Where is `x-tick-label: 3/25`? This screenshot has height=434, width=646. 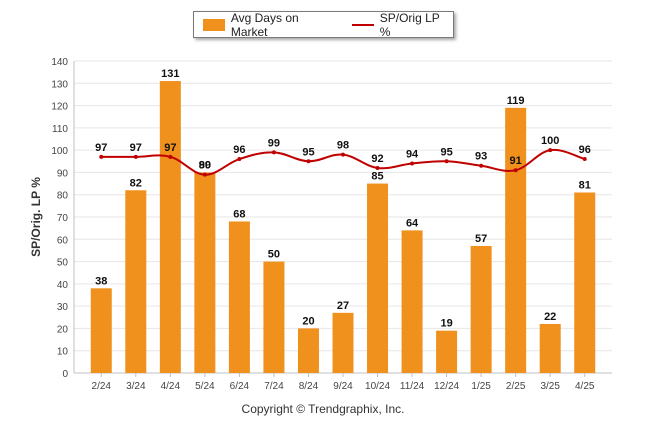 x-tick-label: 3/25 is located at coordinates (550, 386).